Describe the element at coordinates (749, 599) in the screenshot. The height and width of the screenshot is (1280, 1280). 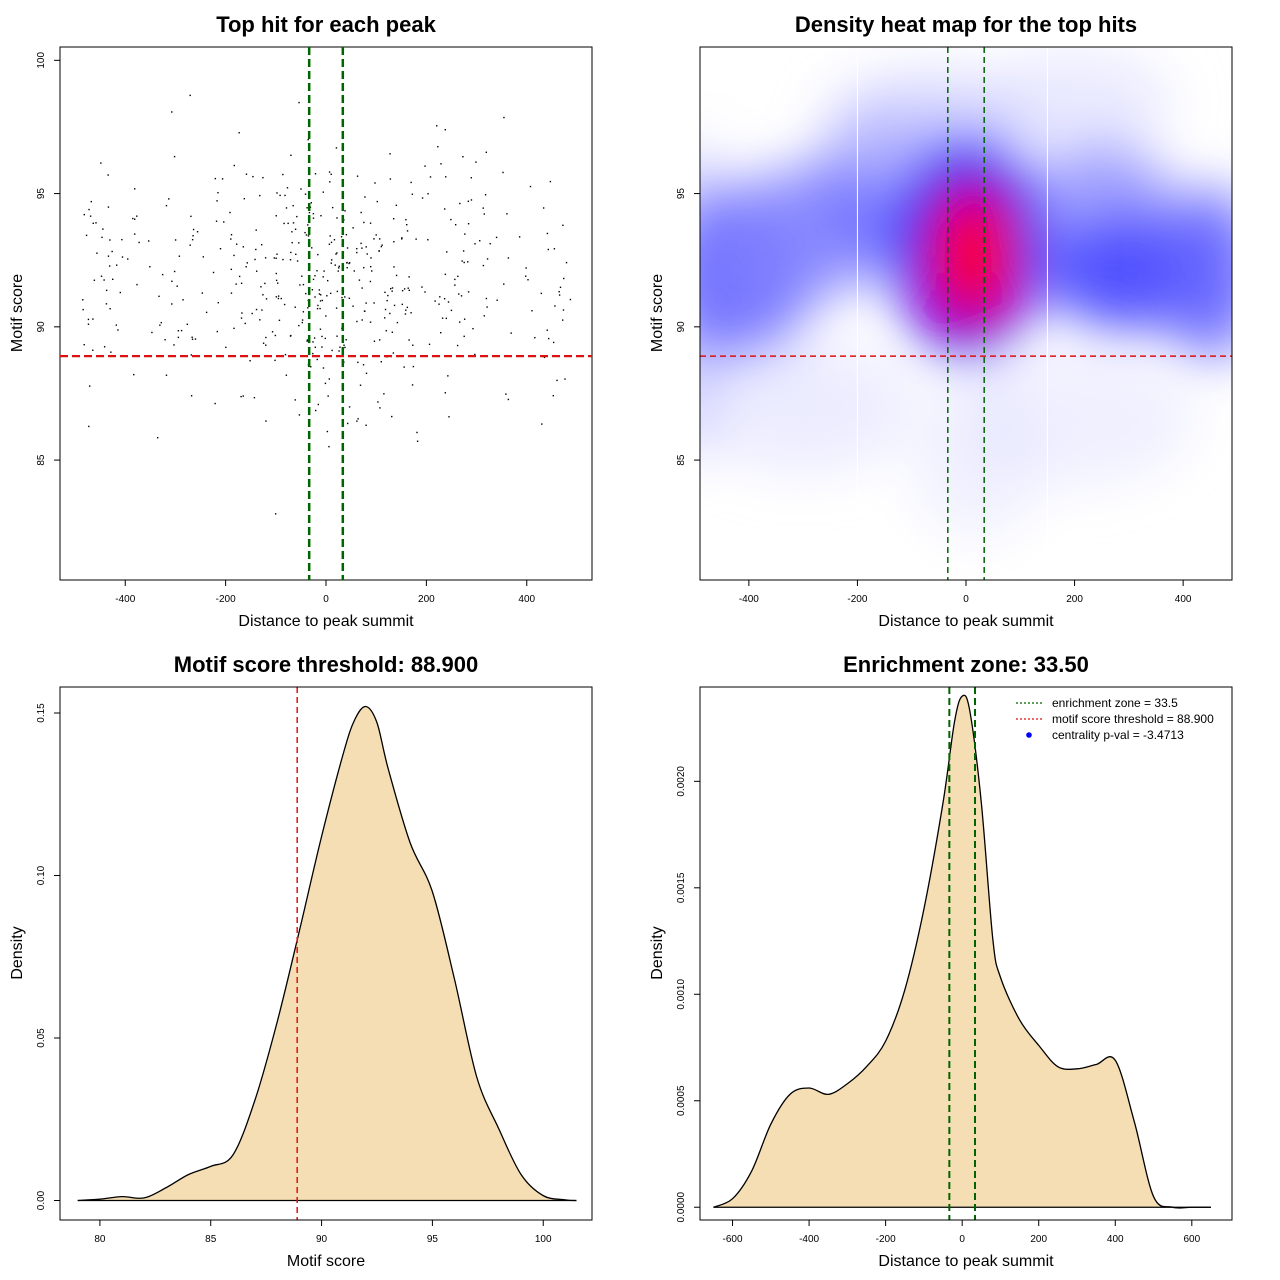
I see `x-tick-label: -400` at that location.